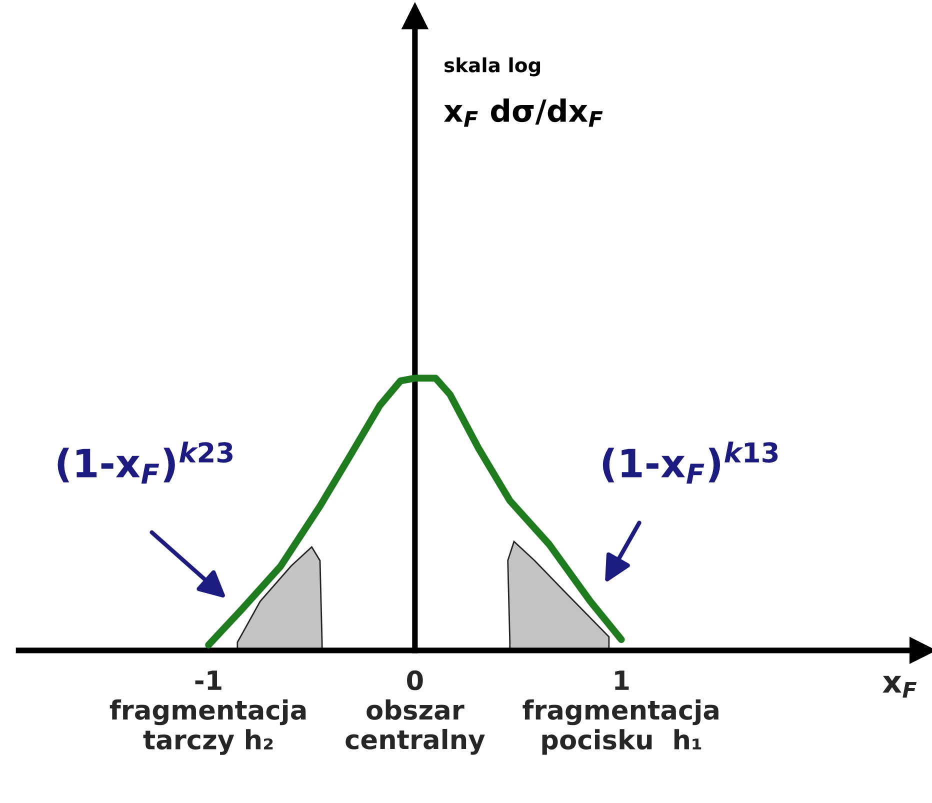 This screenshot has width=932, height=803. What do you see at coordinates (492, 66) in the screenshot?
I see `text: skala log` at bounding box center [492, 66].